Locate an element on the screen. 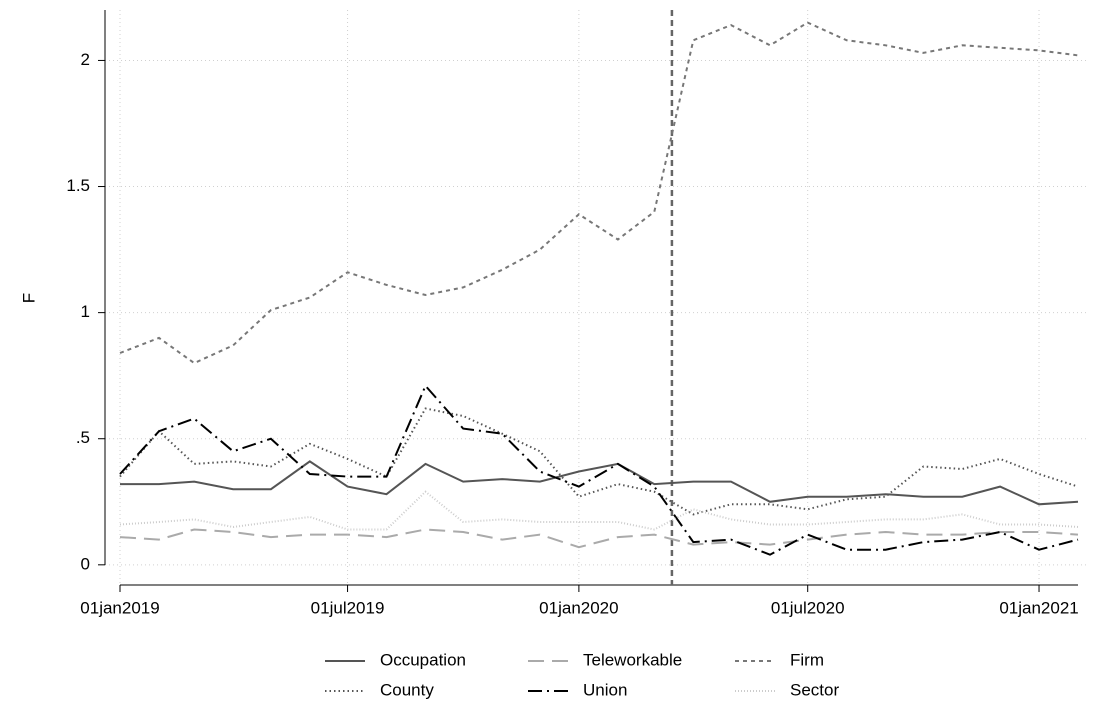 This screenshot has height=713, width=1094. x-tick-label: 01jul2019 is located at coordinates (348, 607).